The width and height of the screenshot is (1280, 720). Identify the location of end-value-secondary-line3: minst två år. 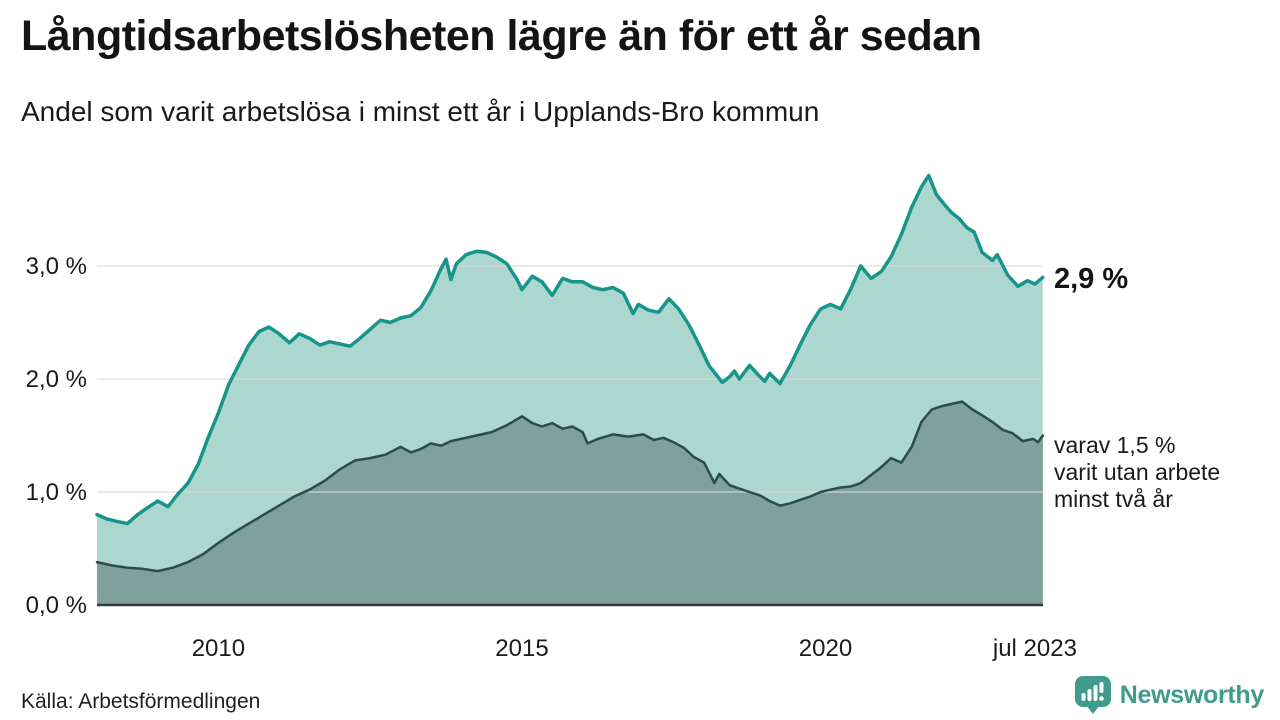
(1113, 499).